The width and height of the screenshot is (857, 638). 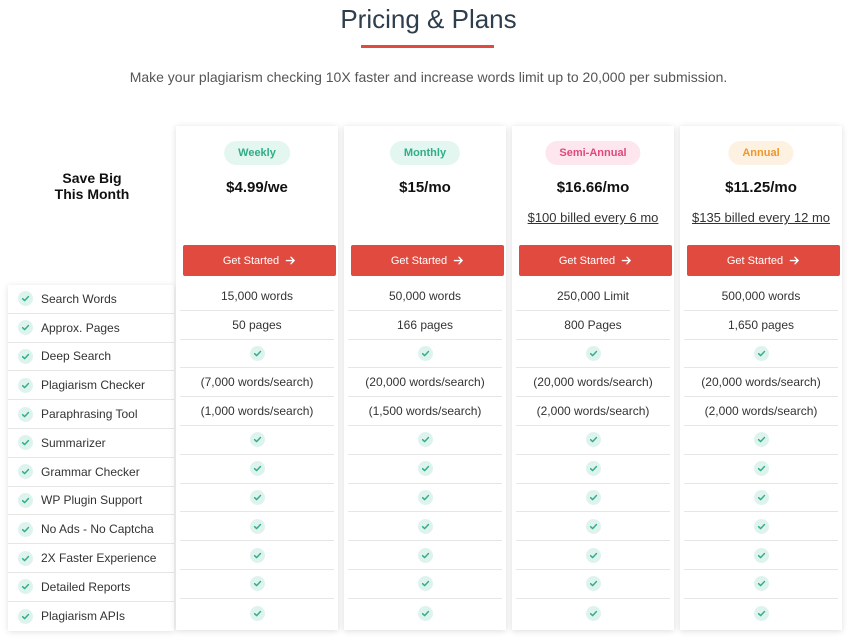 I want to click on plan-price: $4.99/we, so click(x=257, y=187).